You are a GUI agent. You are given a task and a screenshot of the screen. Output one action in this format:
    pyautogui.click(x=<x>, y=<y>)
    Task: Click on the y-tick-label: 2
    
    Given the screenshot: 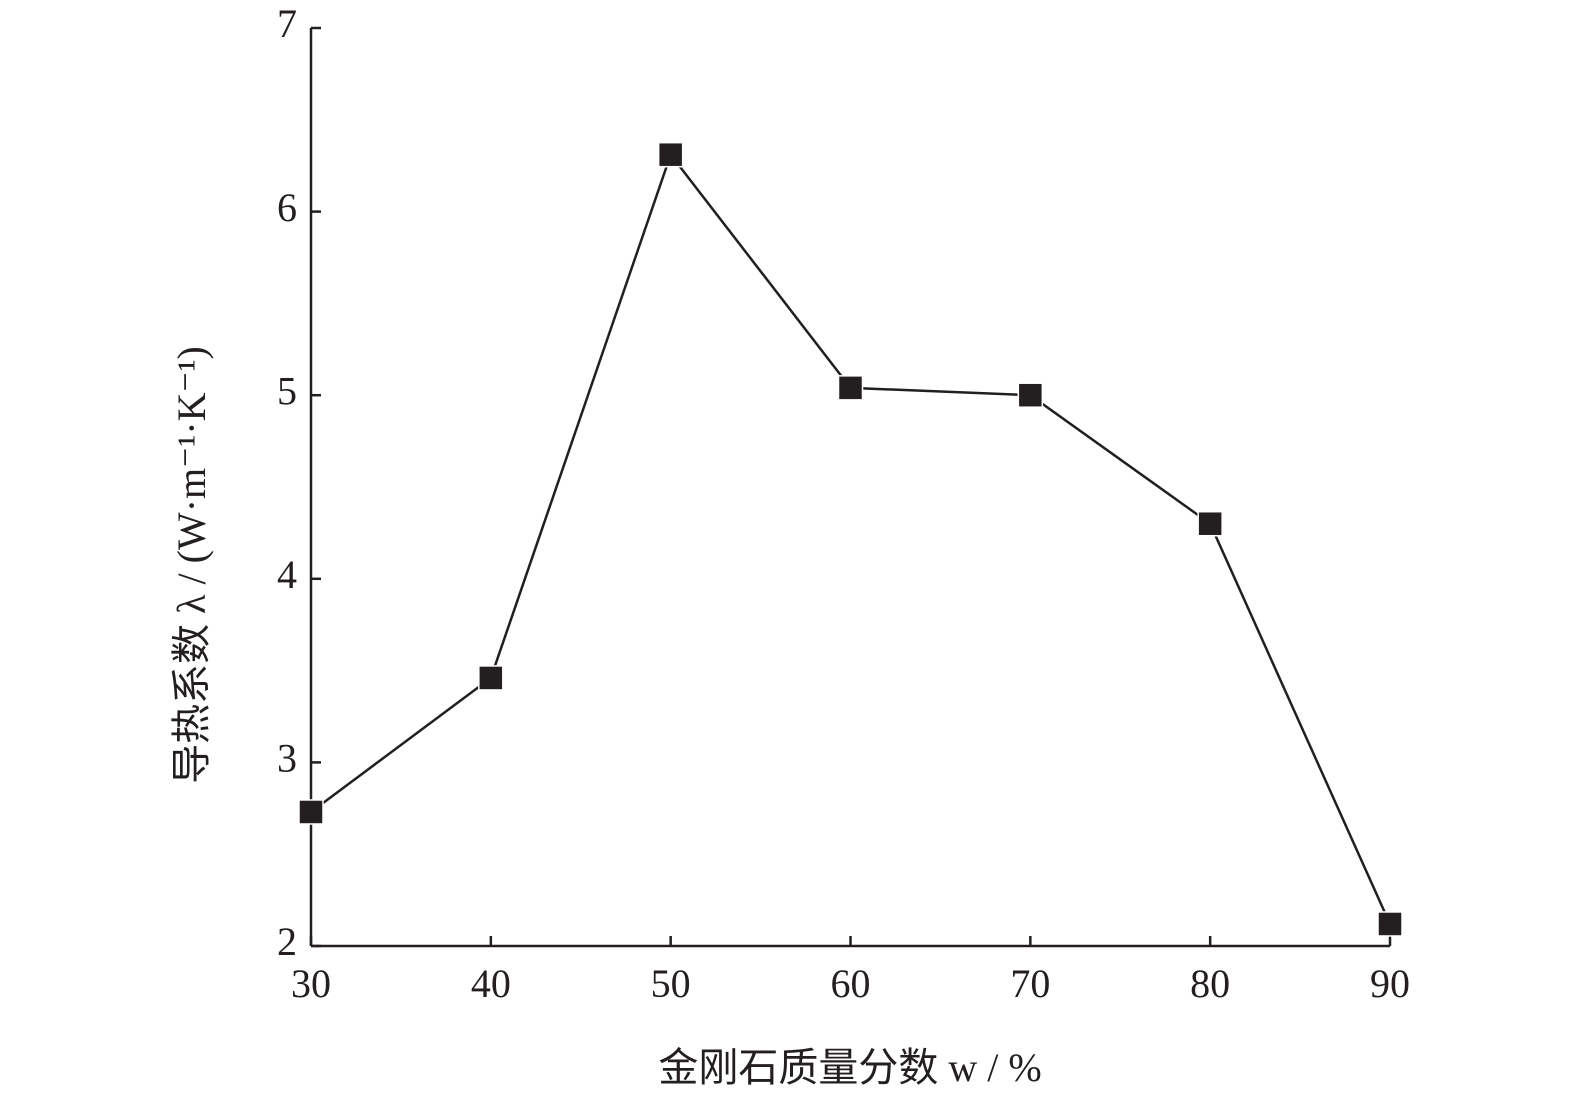 What is the action you would take?
    pyautogui.click(x=287, y=941)
    